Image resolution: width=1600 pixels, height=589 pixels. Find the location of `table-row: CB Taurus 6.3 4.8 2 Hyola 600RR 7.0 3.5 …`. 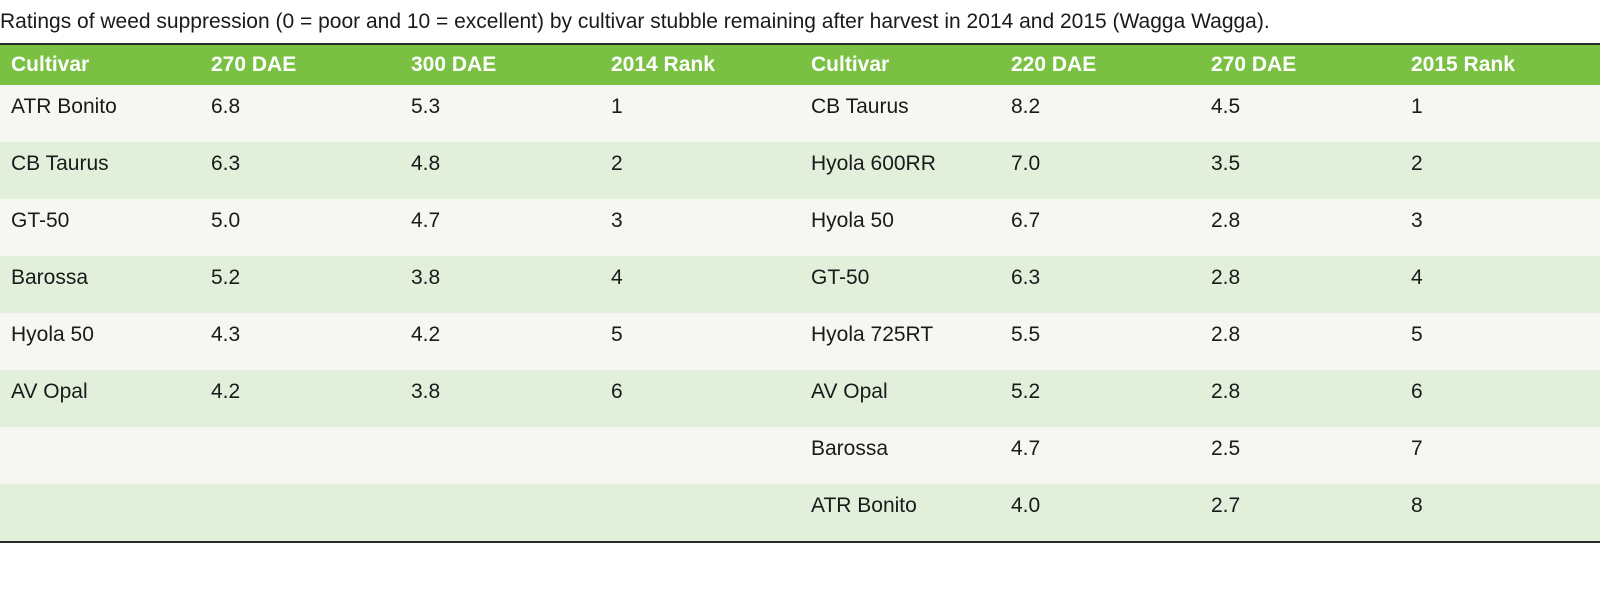

table-row: CB Taurus 6.3 4.8 2 Hyola 600RR 7.0 3.5 … is located at coordinates (800, 170).